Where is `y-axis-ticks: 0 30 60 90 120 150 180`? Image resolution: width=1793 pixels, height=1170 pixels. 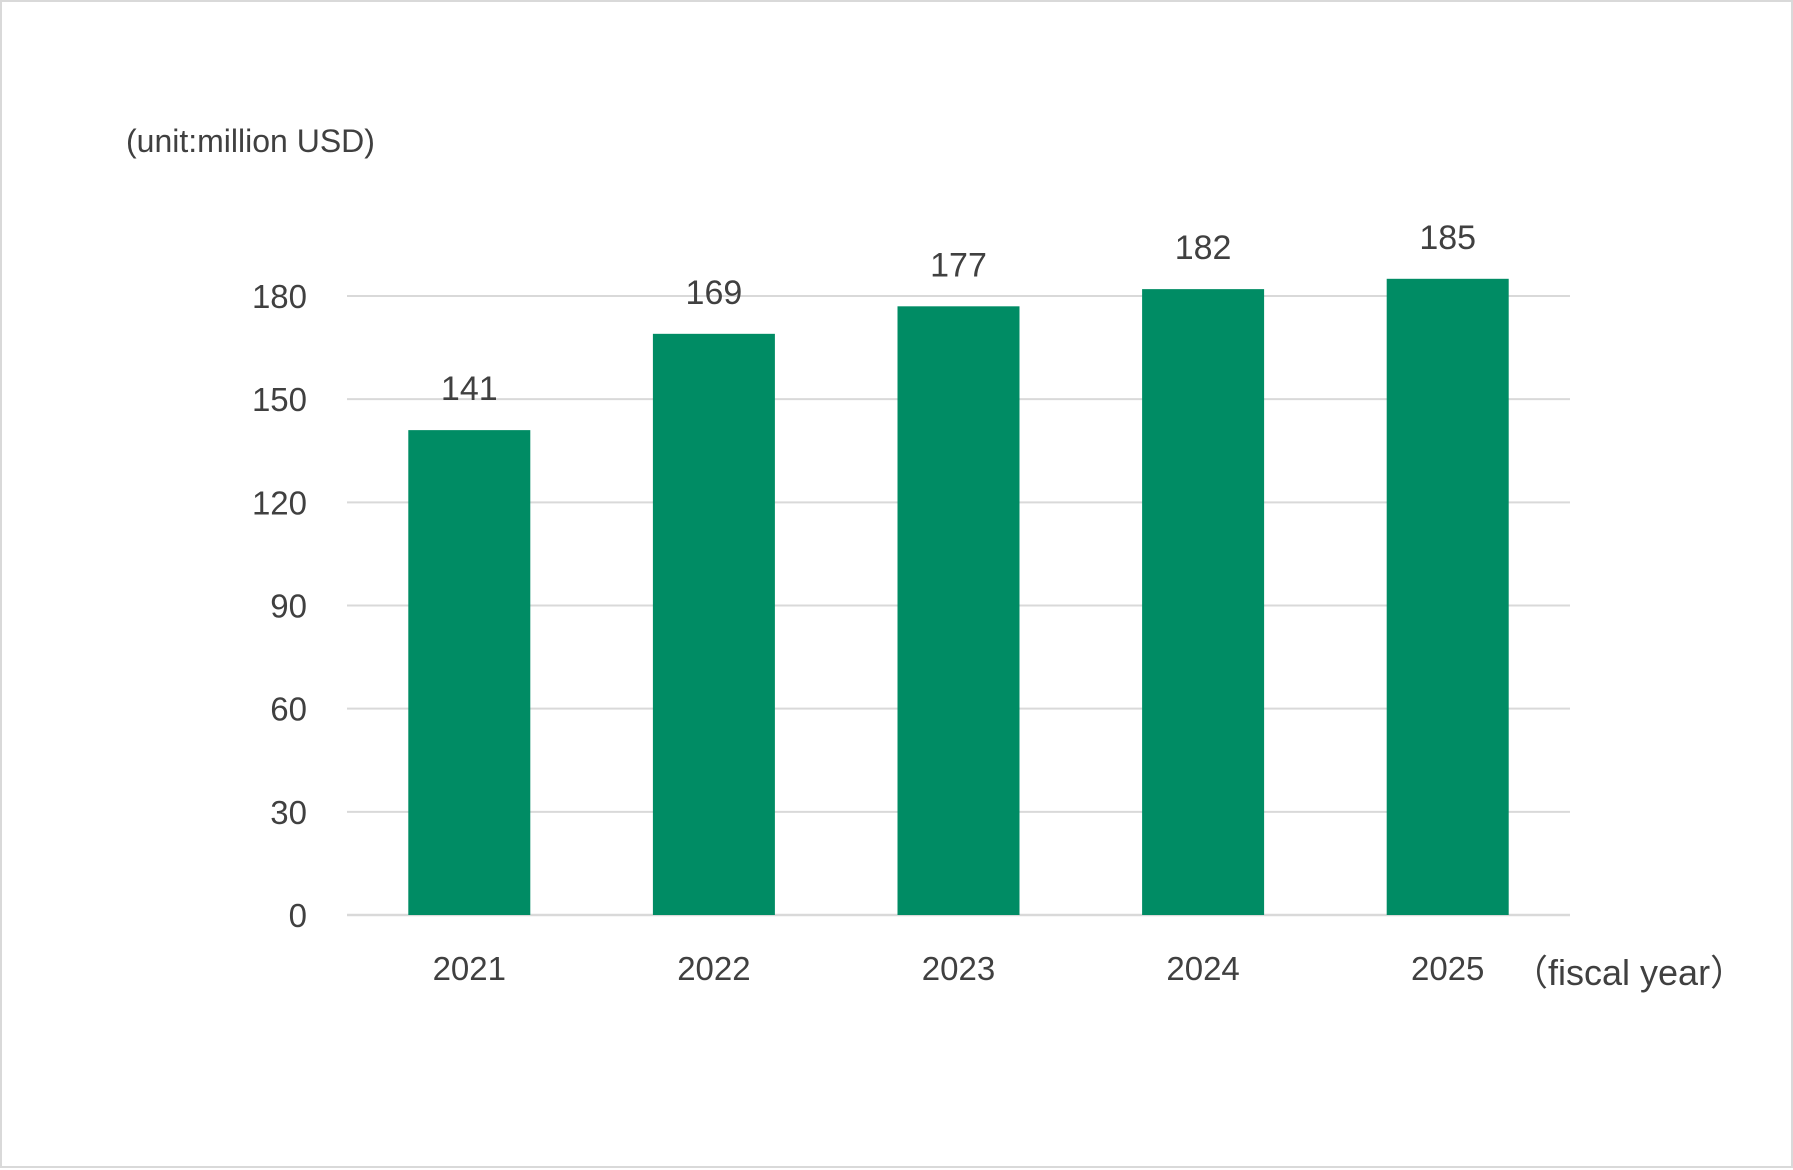
y-axis-ticks: 0 30 60 90 120 150 180 is located at coordinates (279, 606).